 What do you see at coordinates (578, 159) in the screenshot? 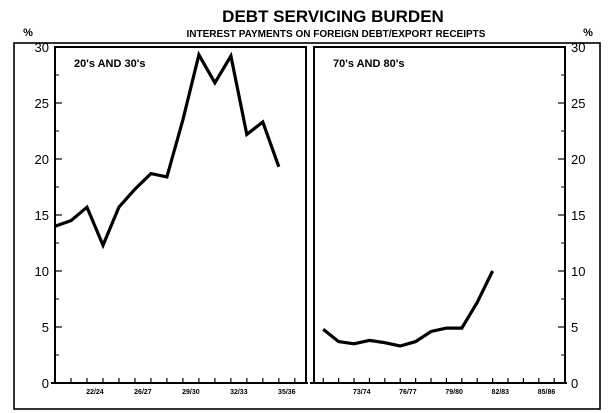
I see `y-tick-label-right: 20` at bounding box center [578, 159].